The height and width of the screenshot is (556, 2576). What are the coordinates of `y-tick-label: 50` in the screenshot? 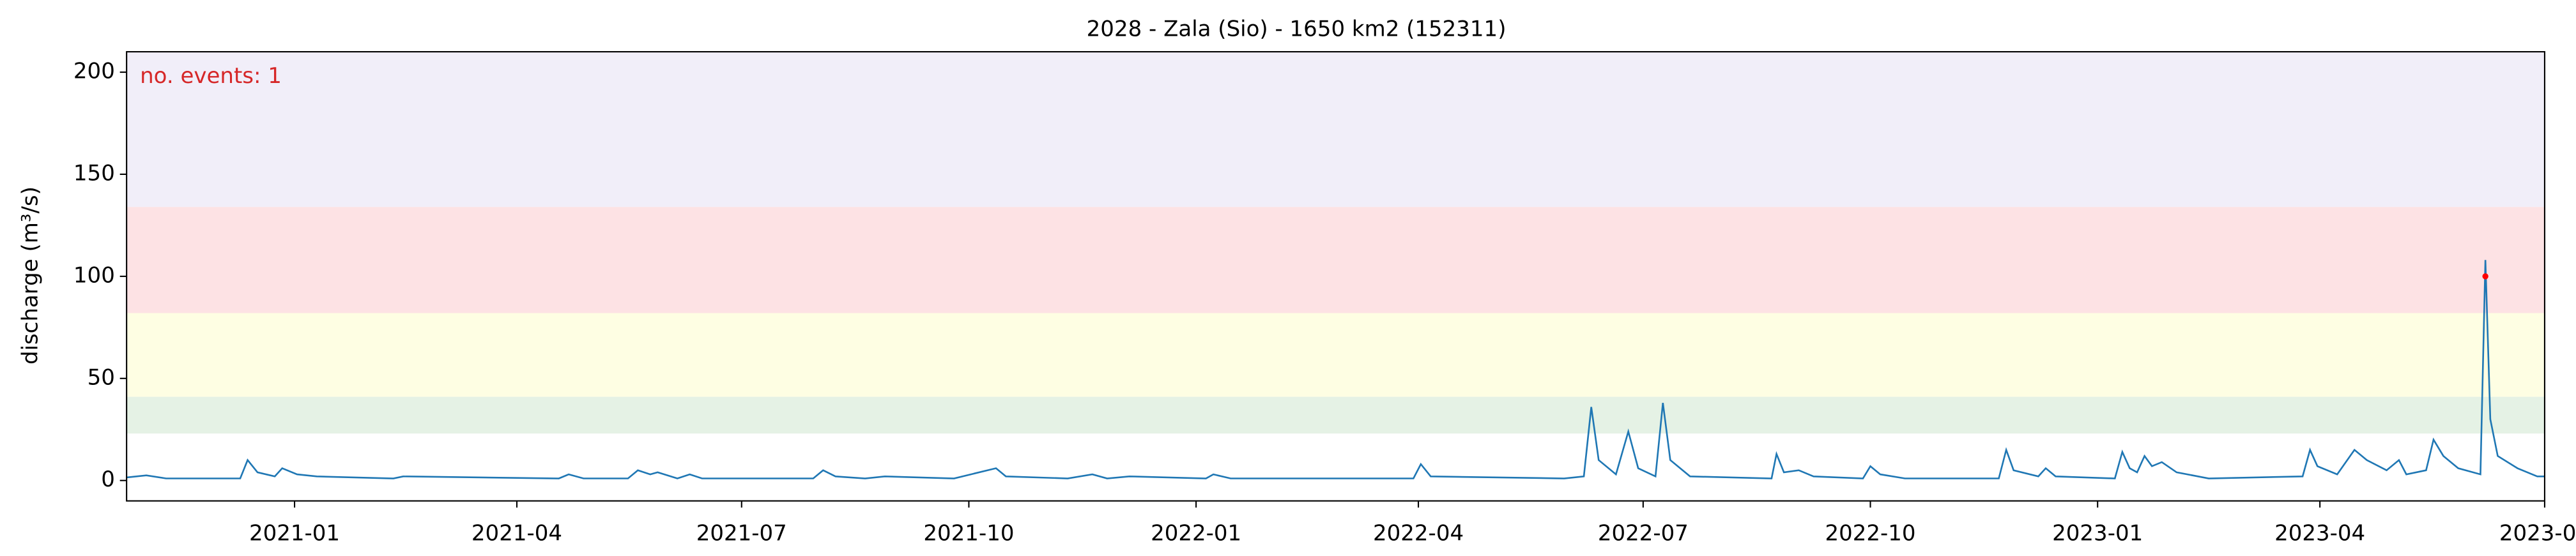 It's located at (101, 377).